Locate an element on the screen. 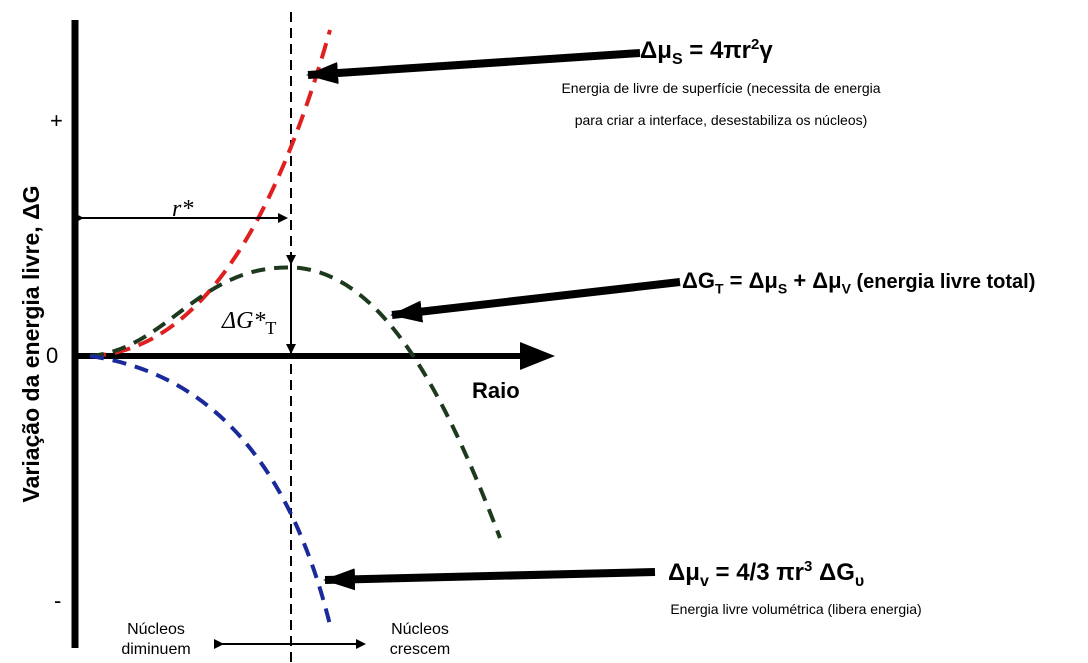  region-left-label: Núcleos diminuem is located at coordinates (156, 640).